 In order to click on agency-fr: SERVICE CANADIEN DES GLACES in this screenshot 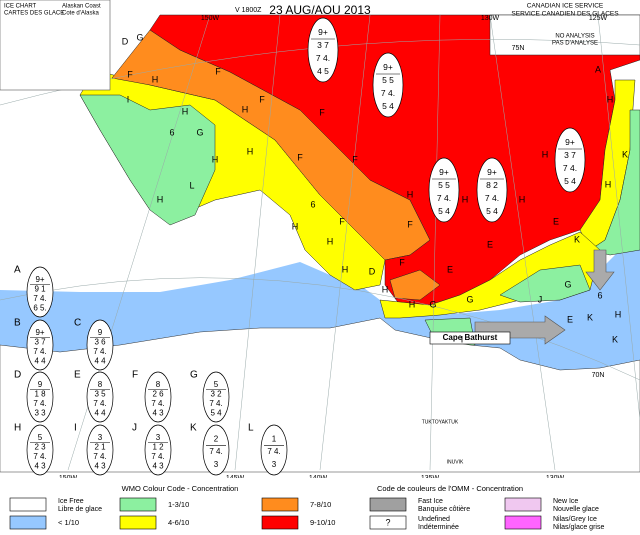, I will do `click(565, 14)`.